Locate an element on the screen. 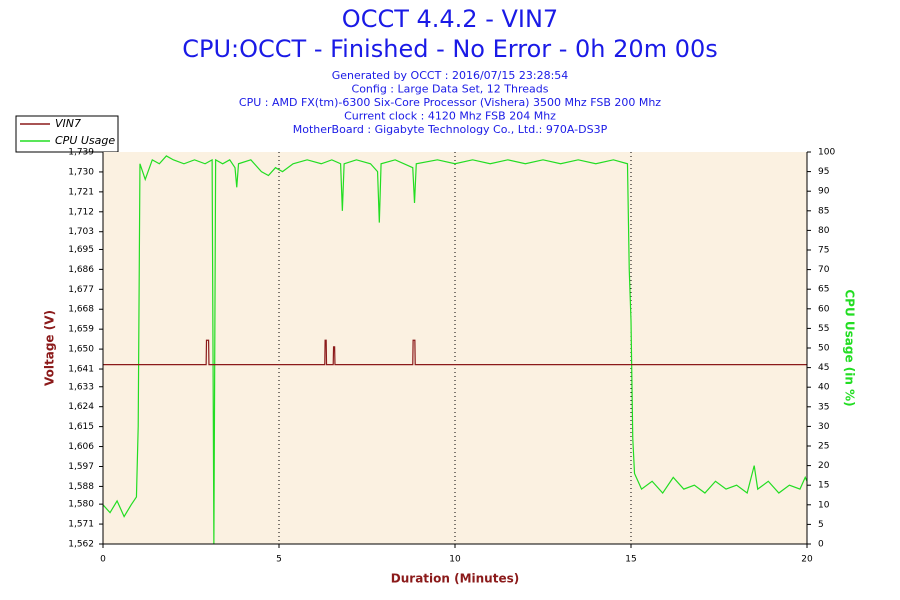 This screenshot has width=900, height=600. y2-tick-label: 40 is located at coordinates (824, 388).